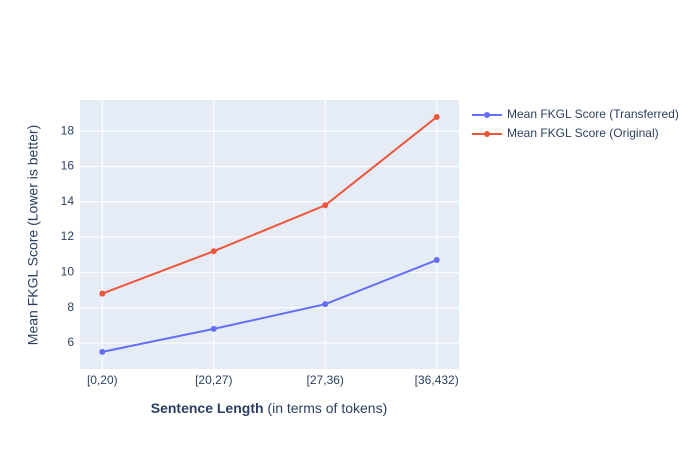  What do you see at coordinates (270, 306) in the screenshot?
I see `series-line` at bounding box center [270, 306].